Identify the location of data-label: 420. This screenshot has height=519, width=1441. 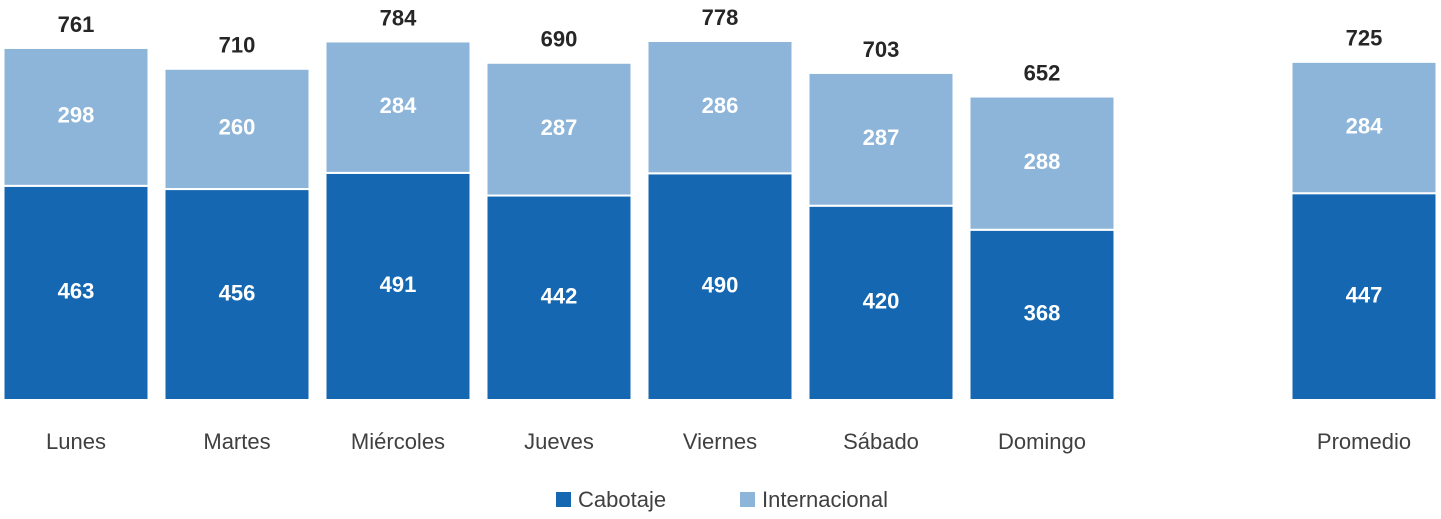
(881, 301).